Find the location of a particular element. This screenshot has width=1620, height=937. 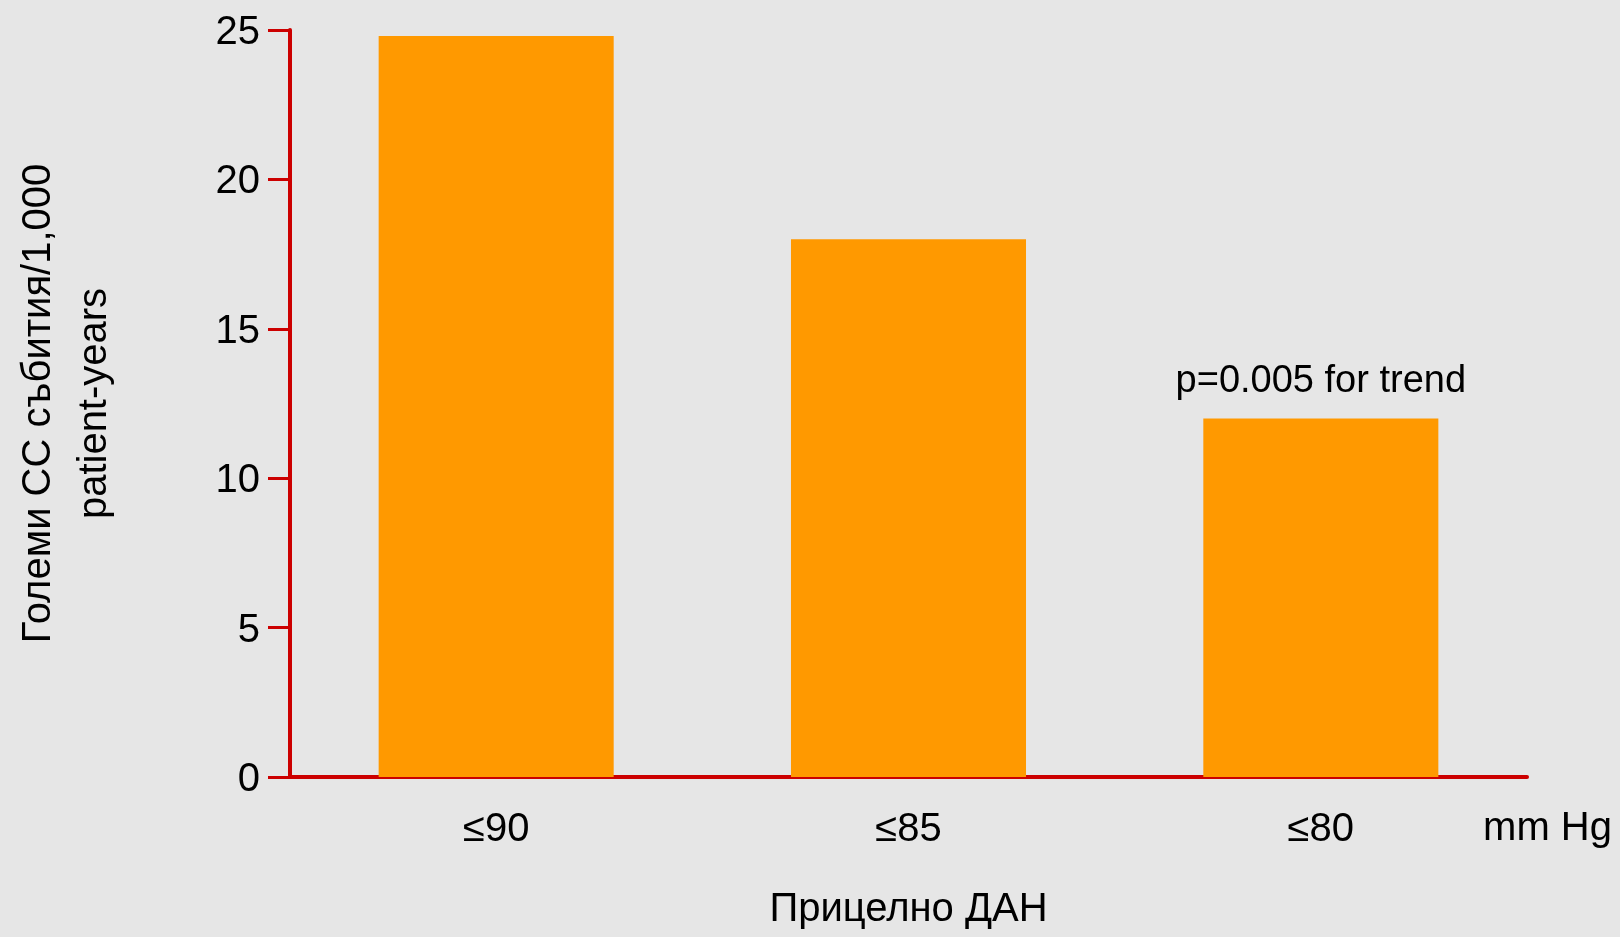

y-tick-label: 25 is located at coordinates (237, 30).